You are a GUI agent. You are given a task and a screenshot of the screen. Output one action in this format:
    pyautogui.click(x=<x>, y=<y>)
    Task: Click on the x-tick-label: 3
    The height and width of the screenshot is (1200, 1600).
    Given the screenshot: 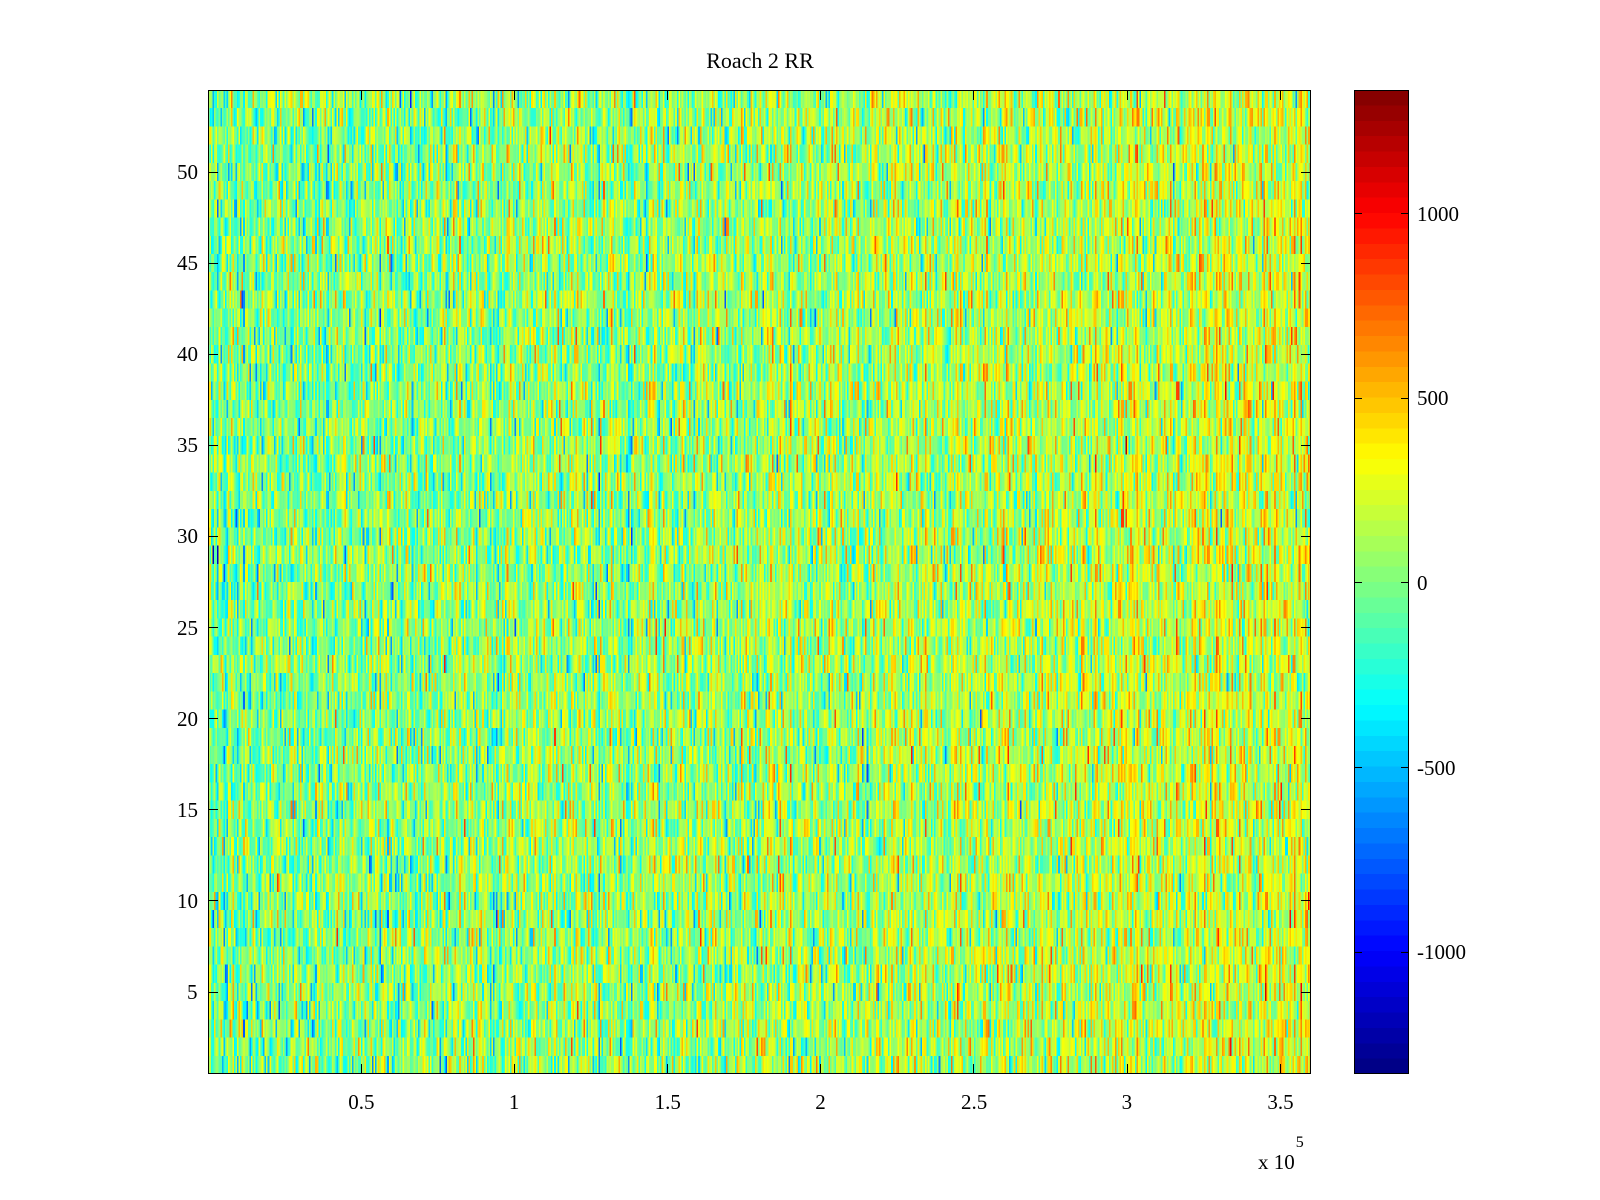 What is the action you would take?
    pyautogui.click(x=1127, y=1102)
    